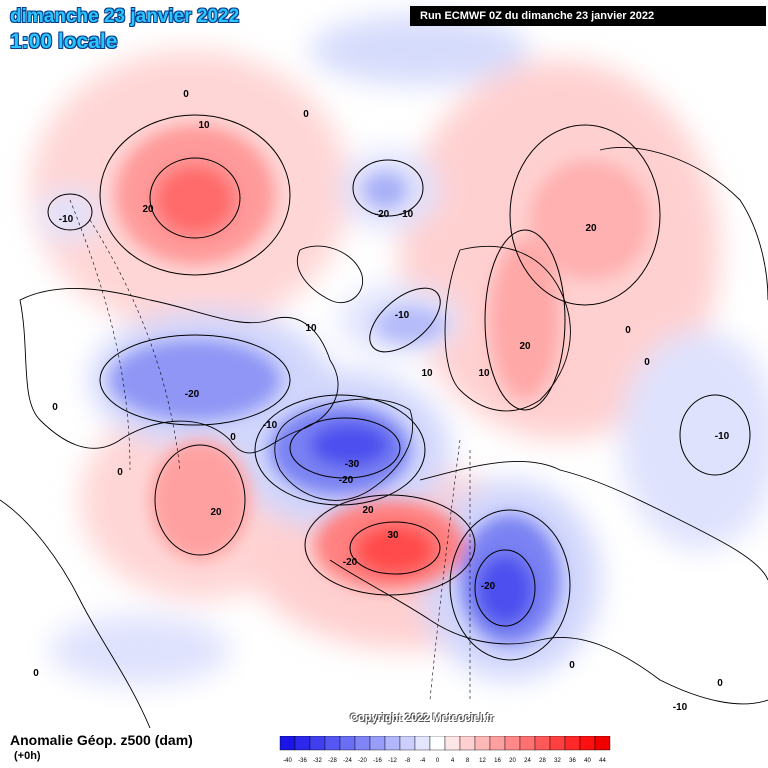 The height and width of the screenshot is (768, 768). What do you see at coordinates (557, 761) in the screenshot?
I see `legend-tick-label: 32` at bounding box center [557, 761].